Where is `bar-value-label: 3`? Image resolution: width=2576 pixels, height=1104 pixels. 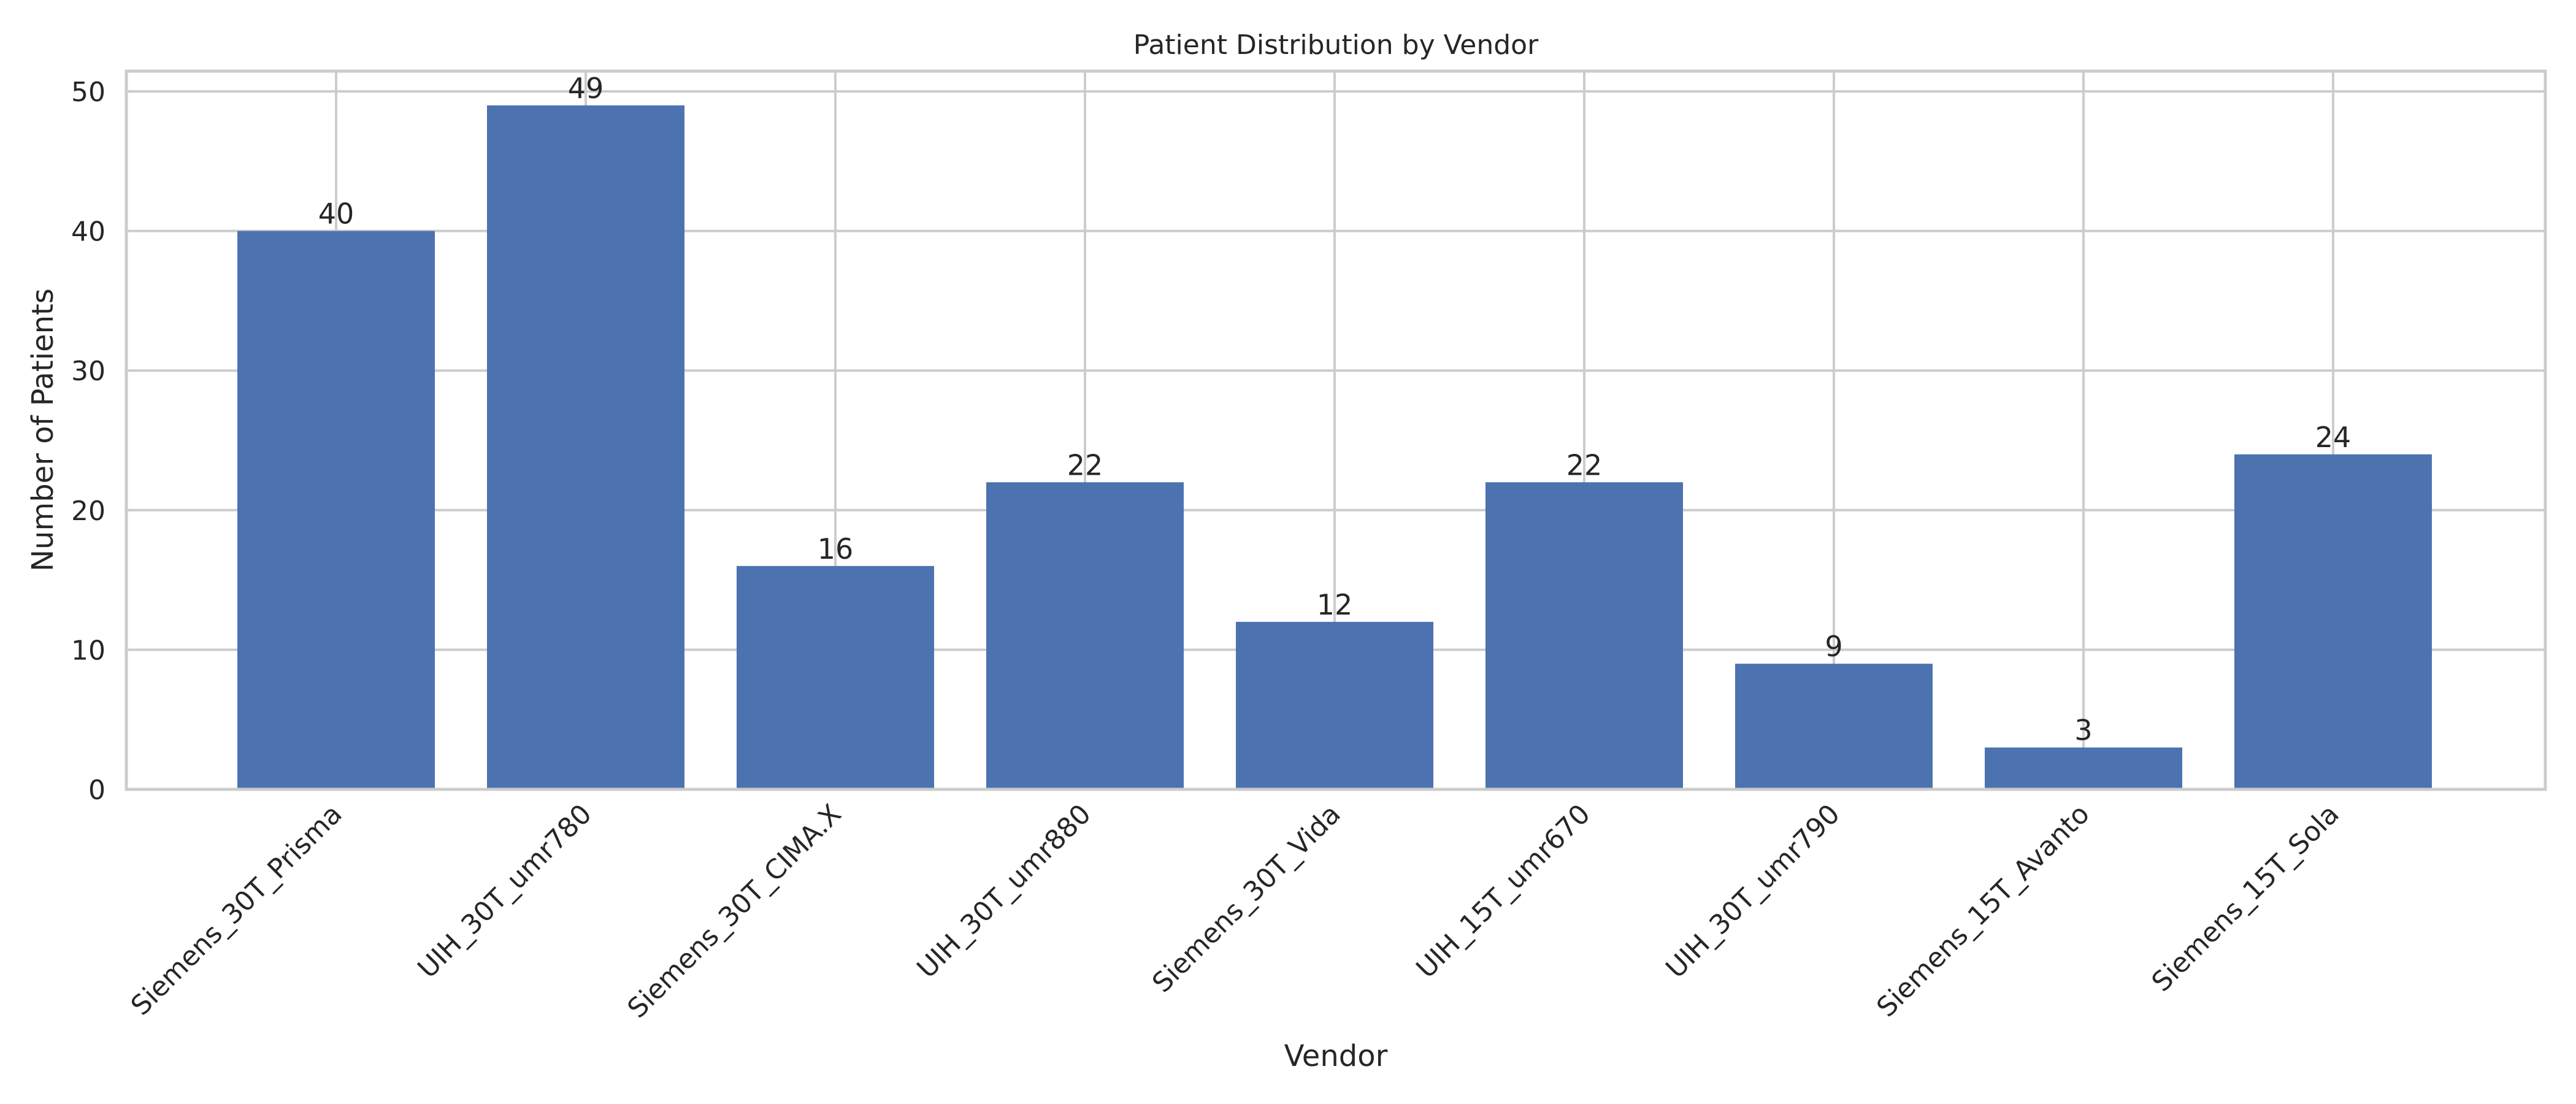
bar-value-label: 3 is located at coordinates (2083, 730).